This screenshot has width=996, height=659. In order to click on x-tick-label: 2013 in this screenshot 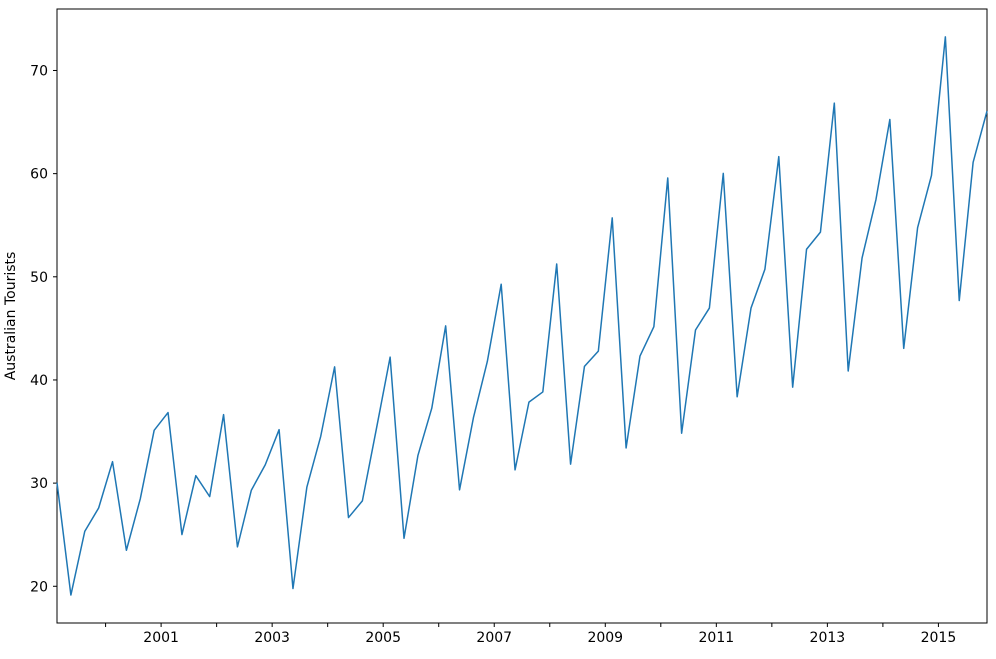, I will do `click(828, 638)`.